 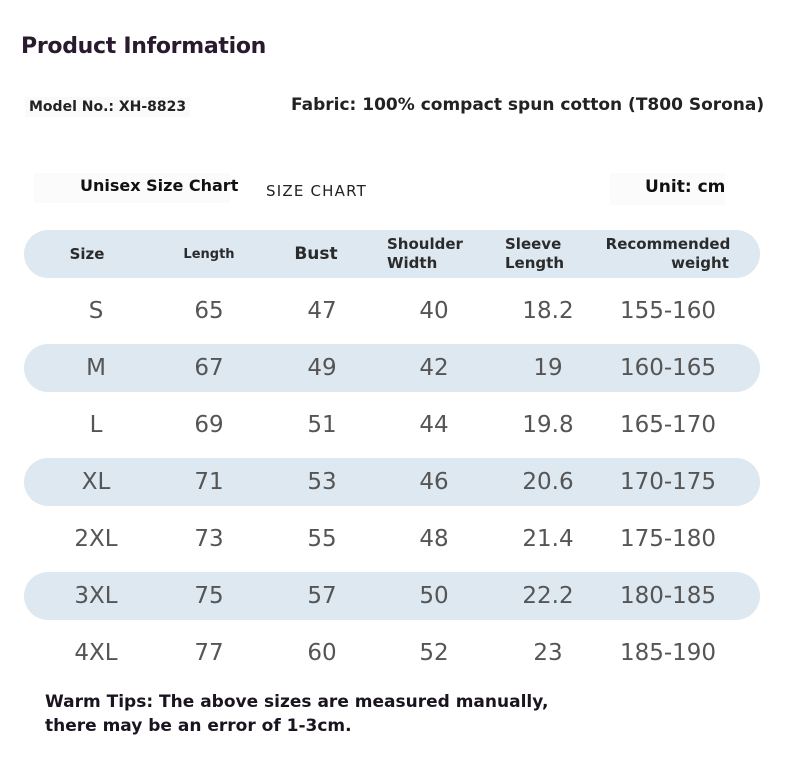 I want to click on cell-bust: 55, so click(x=322, y=539).